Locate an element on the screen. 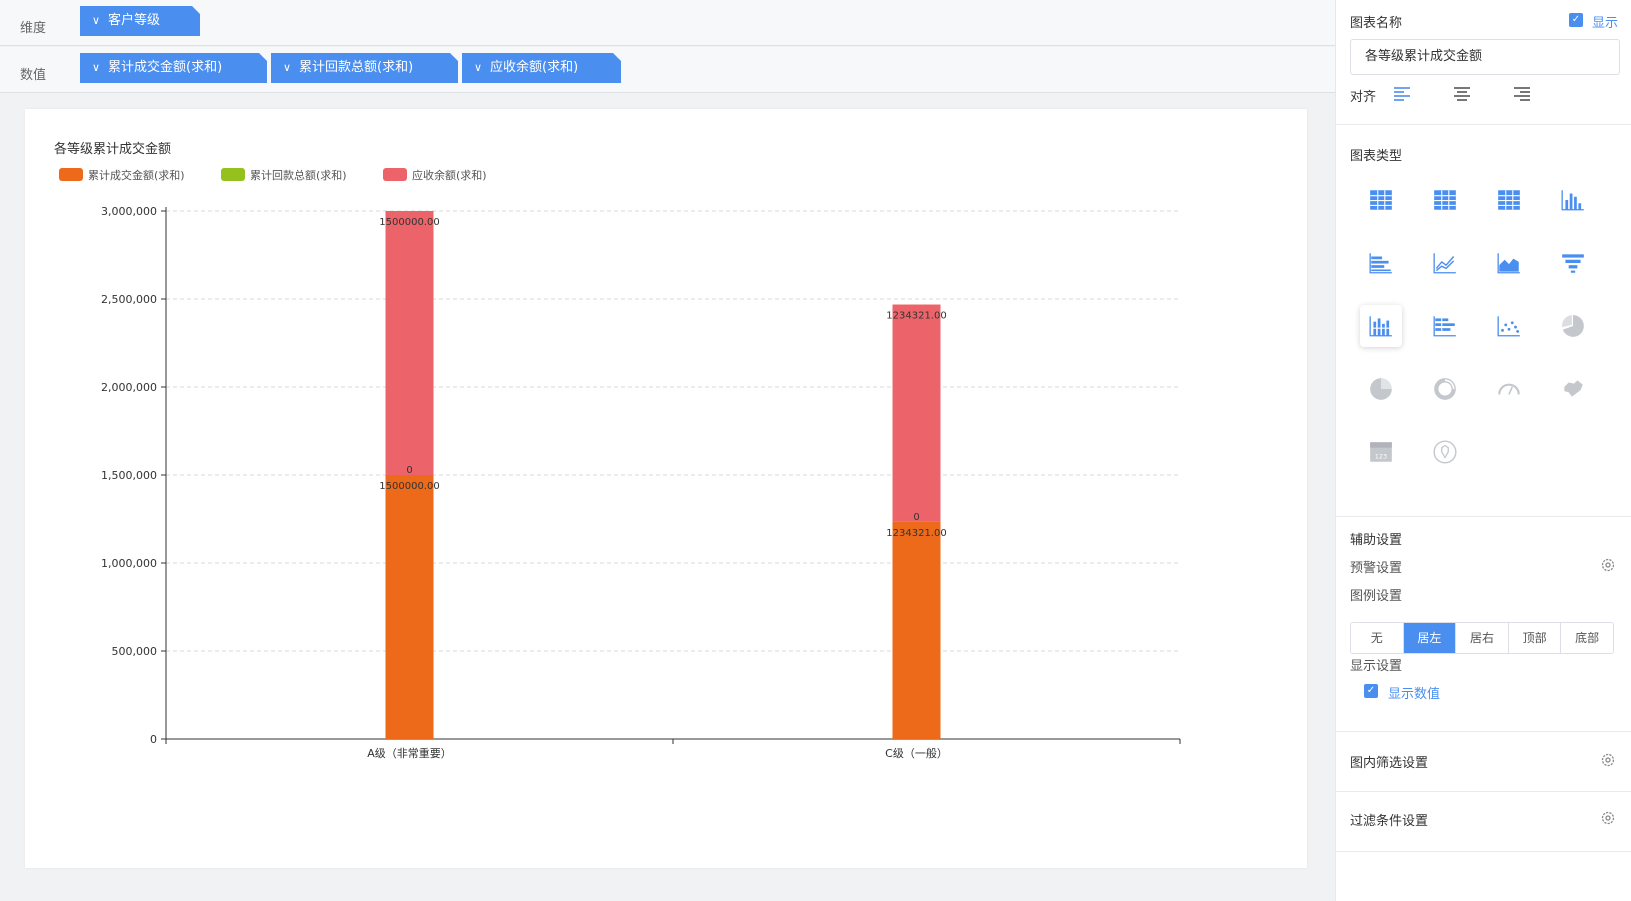 This screenshot has width=1631, height=901. svg-text: 123 is located at coordinates (1381, 457).